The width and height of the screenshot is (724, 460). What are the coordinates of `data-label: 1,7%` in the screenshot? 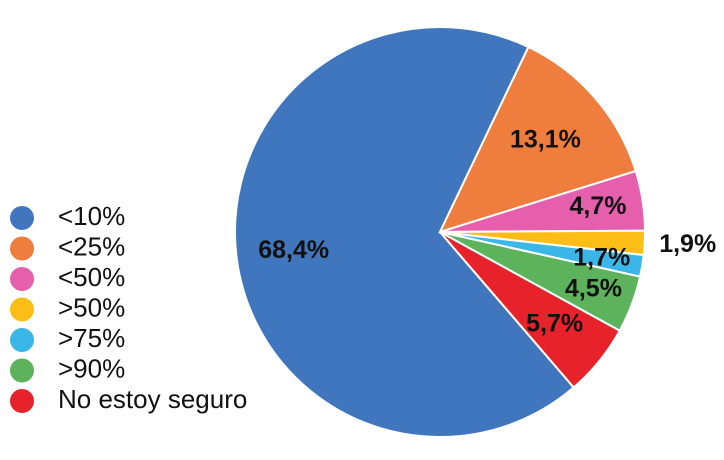 It's located at (601, 258).